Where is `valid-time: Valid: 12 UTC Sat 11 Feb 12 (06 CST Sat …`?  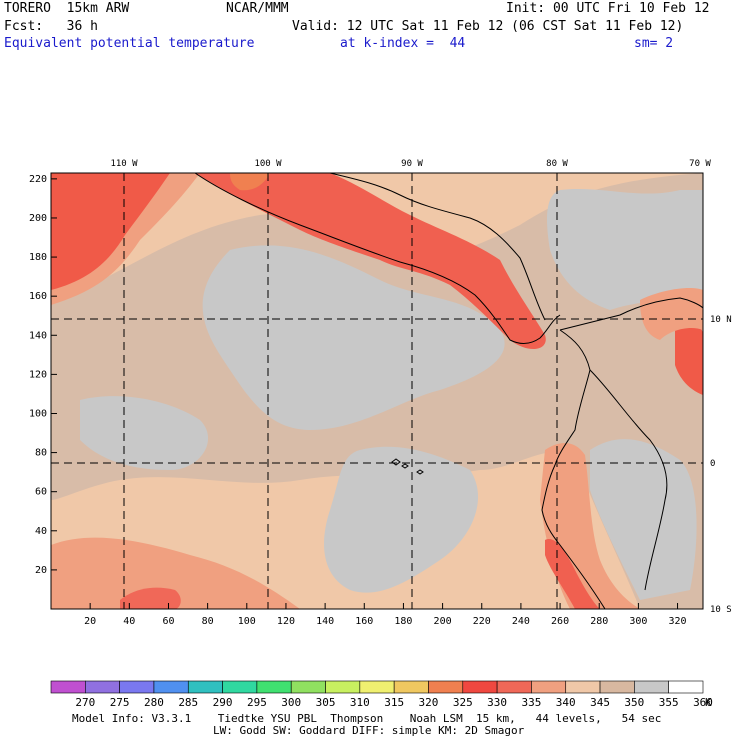 valid-time: Valid: 12 UTC Sat 11 Feb 12 (06 CST Sat … is located at coordinates (488, 26).